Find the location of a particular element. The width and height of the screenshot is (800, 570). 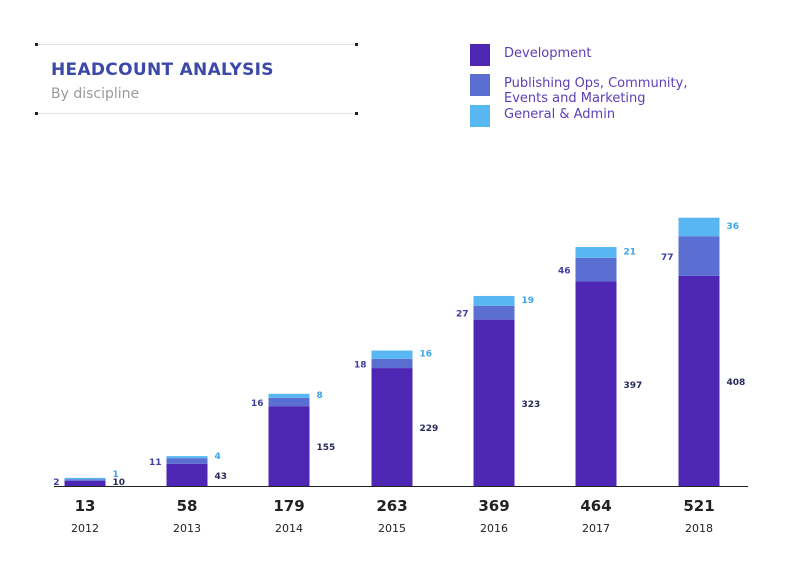

label-development: 323 is located at coordinates (531, 405).